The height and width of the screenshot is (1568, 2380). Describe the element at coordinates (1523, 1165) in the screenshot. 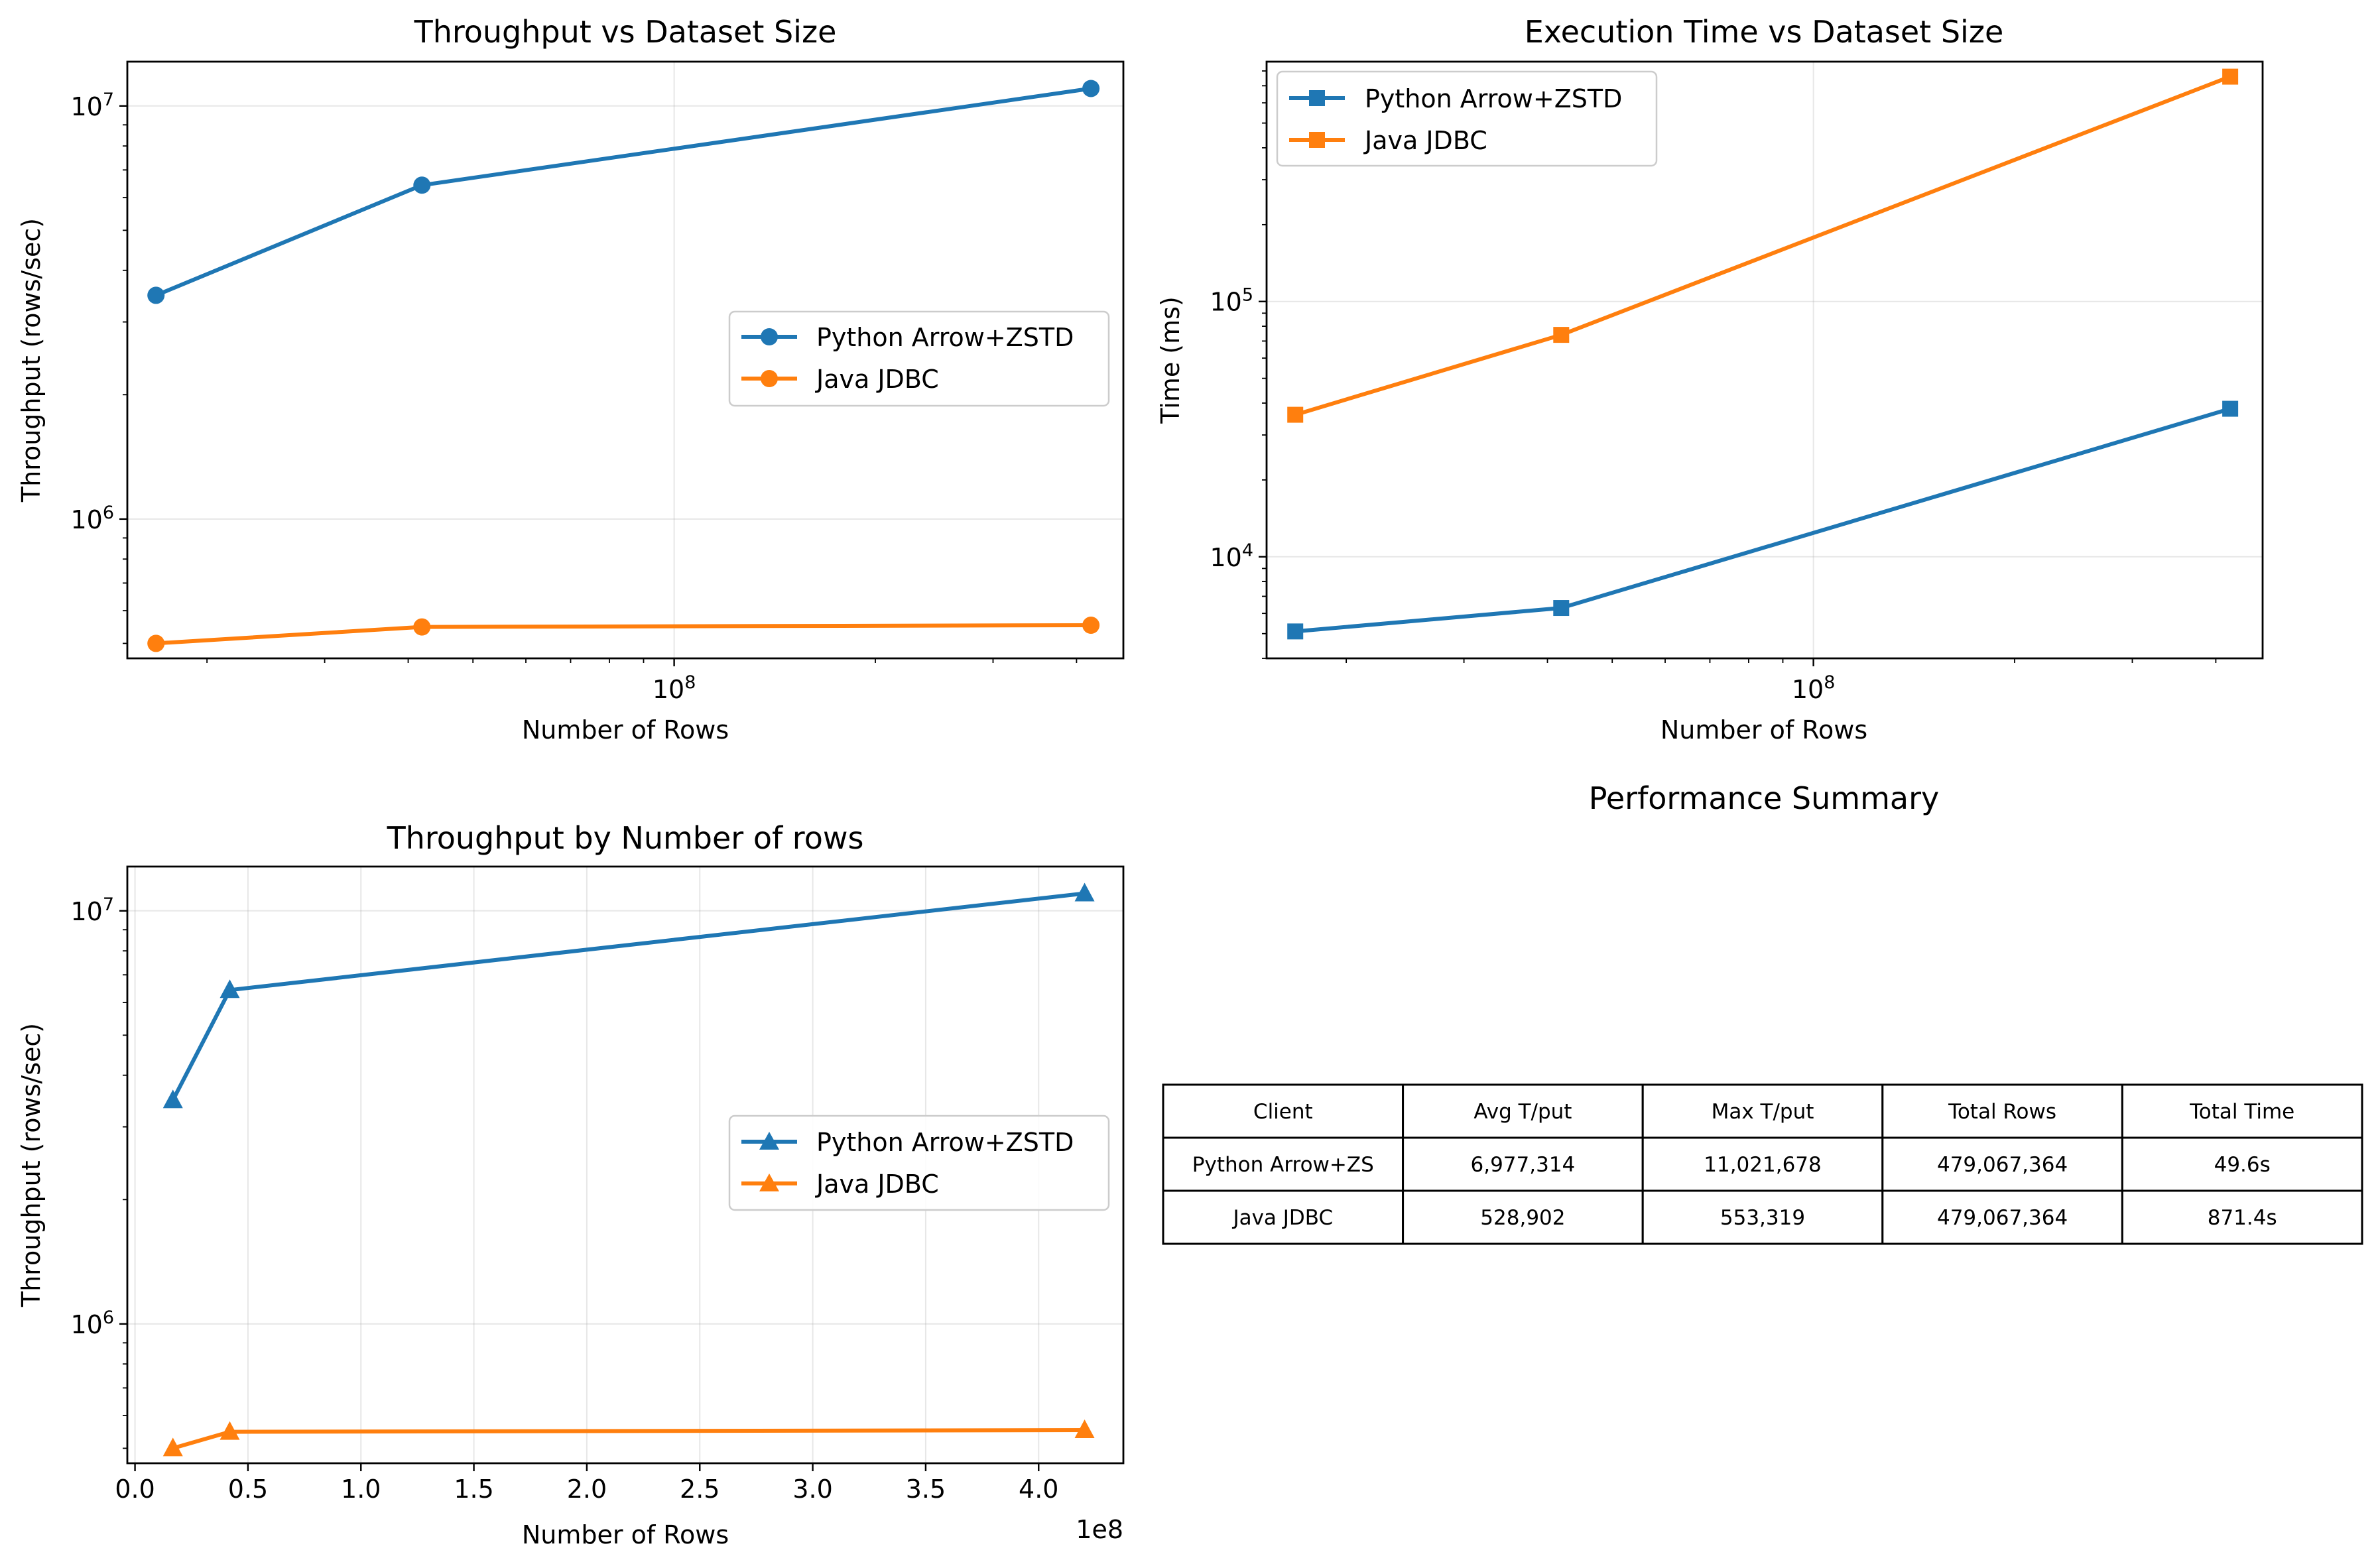

I see `table-cell-text: 6,977,314` at that location.